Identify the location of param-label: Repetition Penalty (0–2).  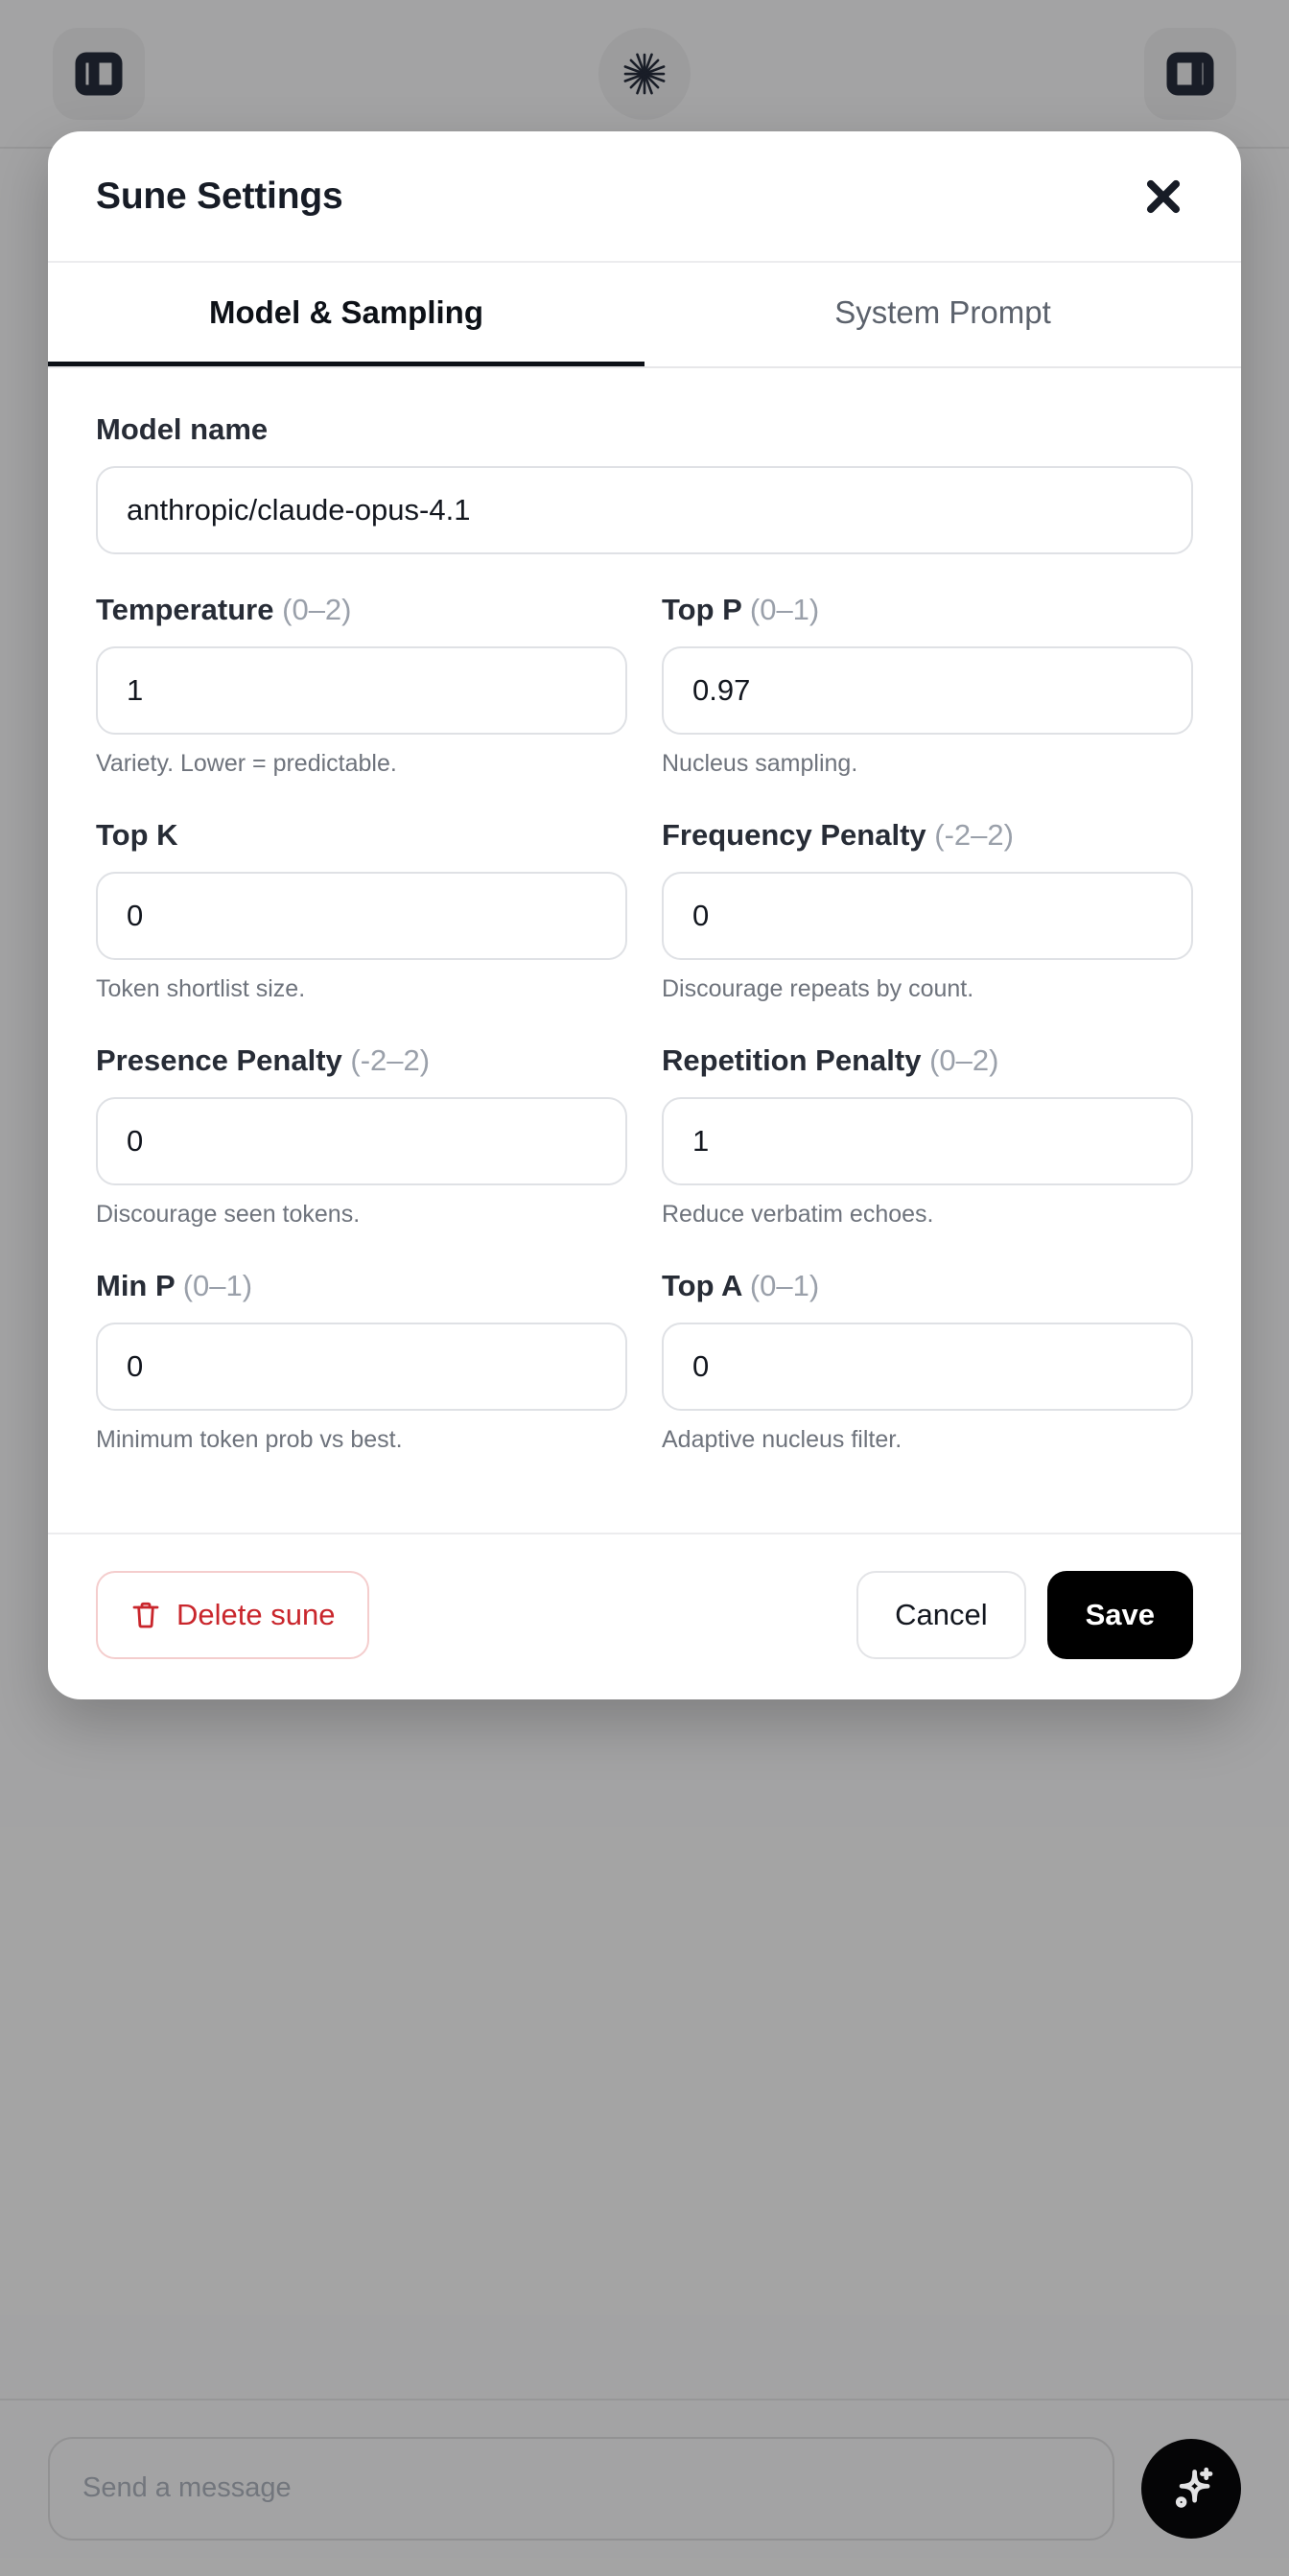
(927, 1060).